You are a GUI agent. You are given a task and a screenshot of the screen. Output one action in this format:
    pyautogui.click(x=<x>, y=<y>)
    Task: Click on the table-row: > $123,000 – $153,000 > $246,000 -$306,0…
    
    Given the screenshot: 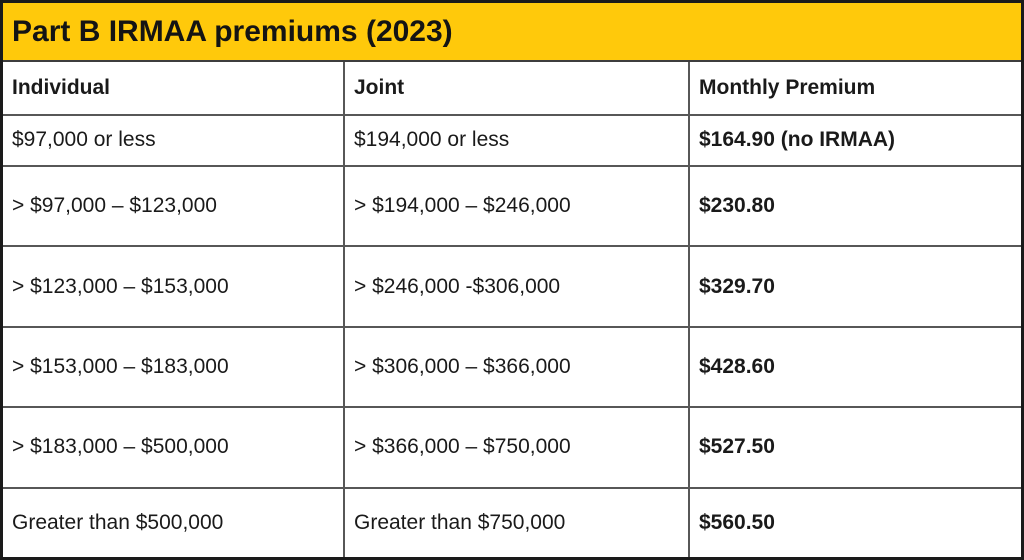 What is the action you would take?
    pyautogui.click(x=512, y=286)
    